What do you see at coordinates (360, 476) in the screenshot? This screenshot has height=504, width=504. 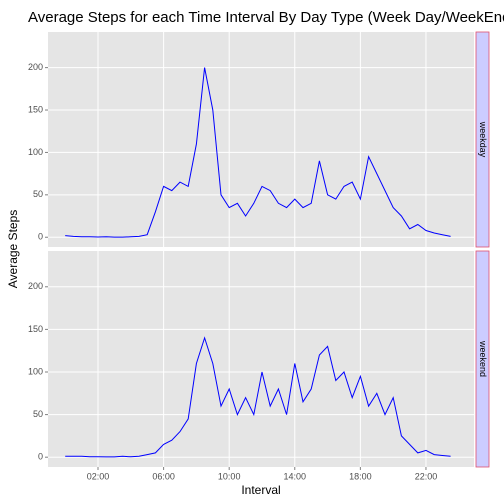 I see `x-tick-label: 18:00` at bounding box center [360, 476].